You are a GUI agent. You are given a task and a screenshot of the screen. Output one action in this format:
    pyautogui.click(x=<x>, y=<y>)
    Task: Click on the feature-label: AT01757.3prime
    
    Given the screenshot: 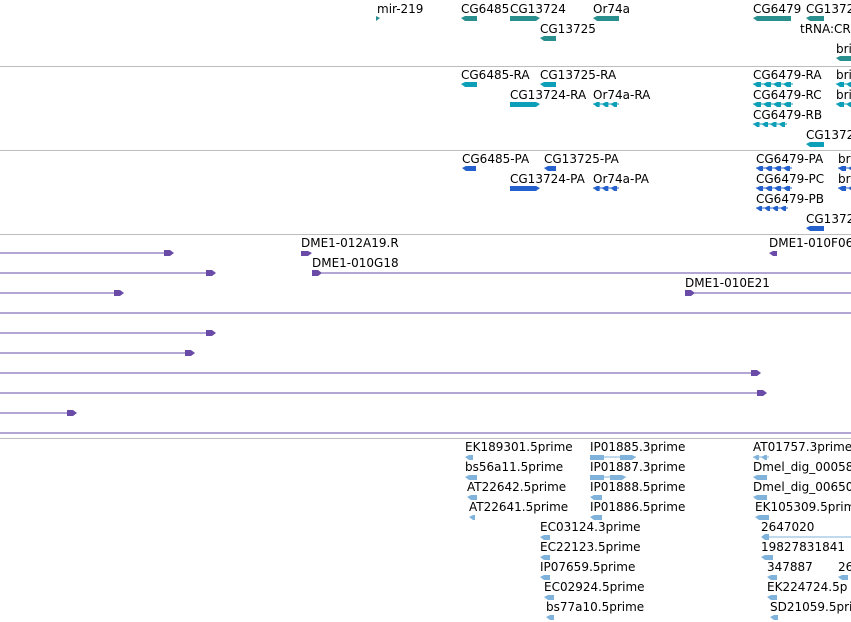 What is the action you would take?
    pyautogui.click(x=802, y=447)
    